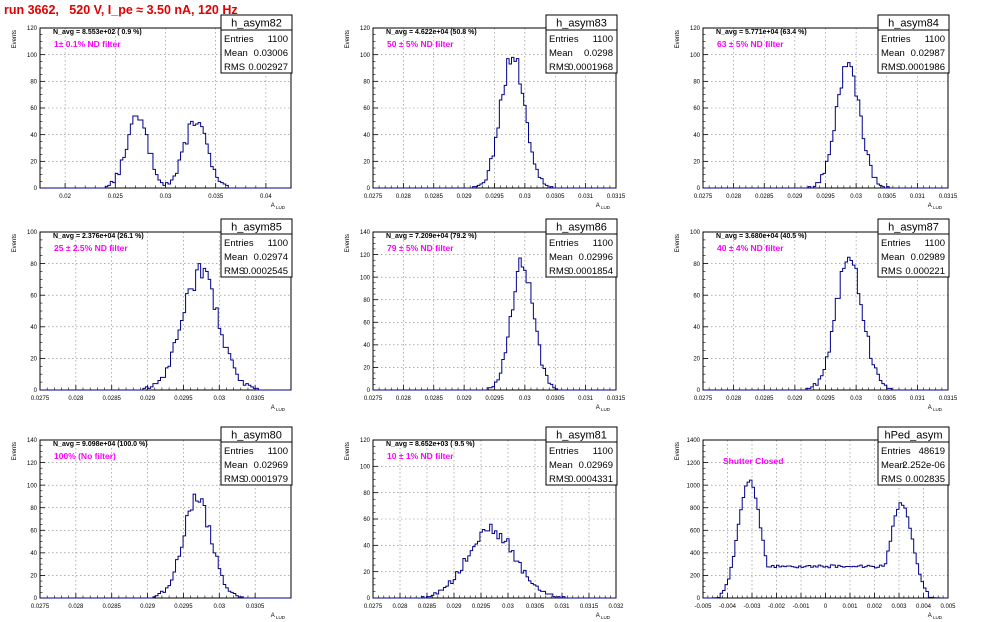  Describe the element at coordinates (753, 461) in the screenshot. I see `filter-annotation: Shutter Closed` at that location.